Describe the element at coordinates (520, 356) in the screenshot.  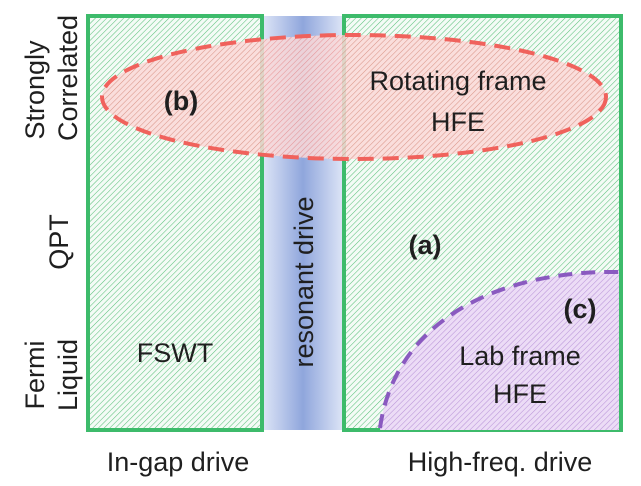
I see `lab-frame-label: Lab frame` at that location.